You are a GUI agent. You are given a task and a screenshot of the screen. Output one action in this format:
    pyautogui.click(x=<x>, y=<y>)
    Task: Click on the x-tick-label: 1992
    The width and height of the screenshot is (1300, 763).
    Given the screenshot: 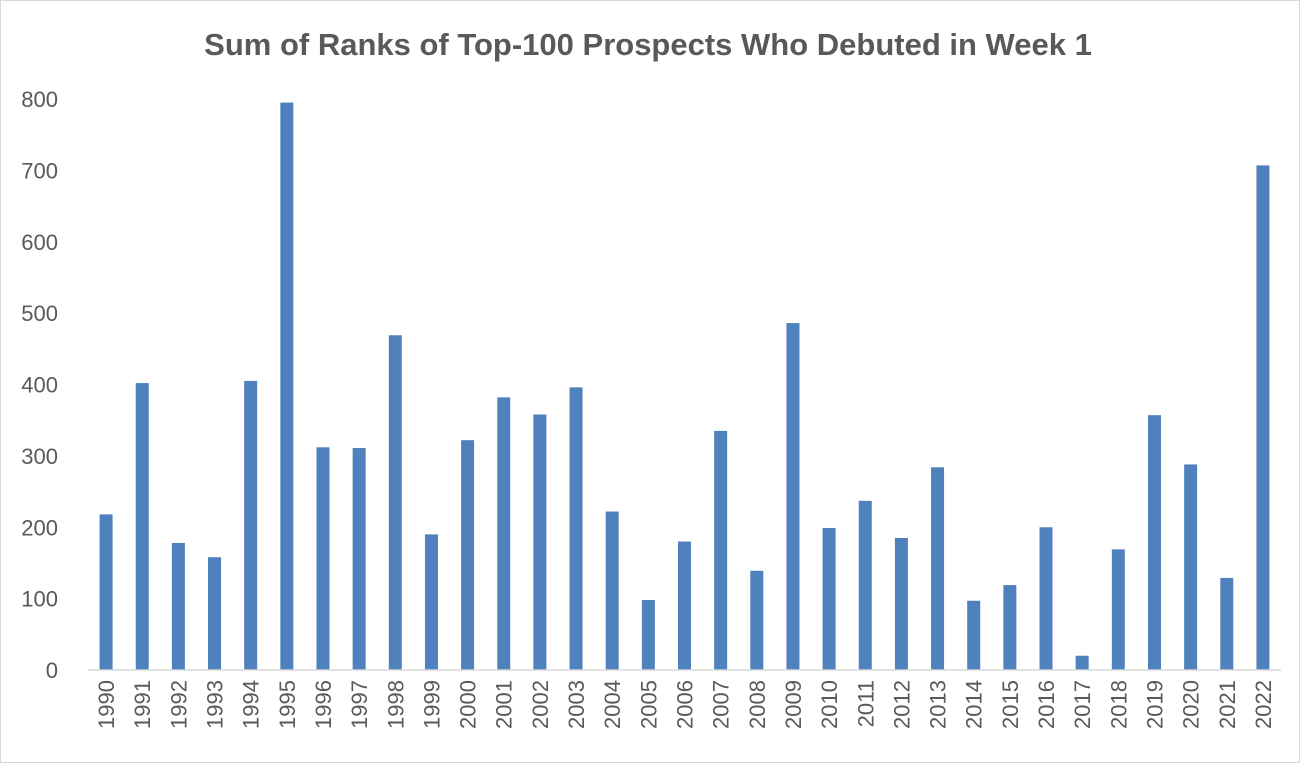 What is the action you would take?
    pyautogui.click(x=178, y=704)
    